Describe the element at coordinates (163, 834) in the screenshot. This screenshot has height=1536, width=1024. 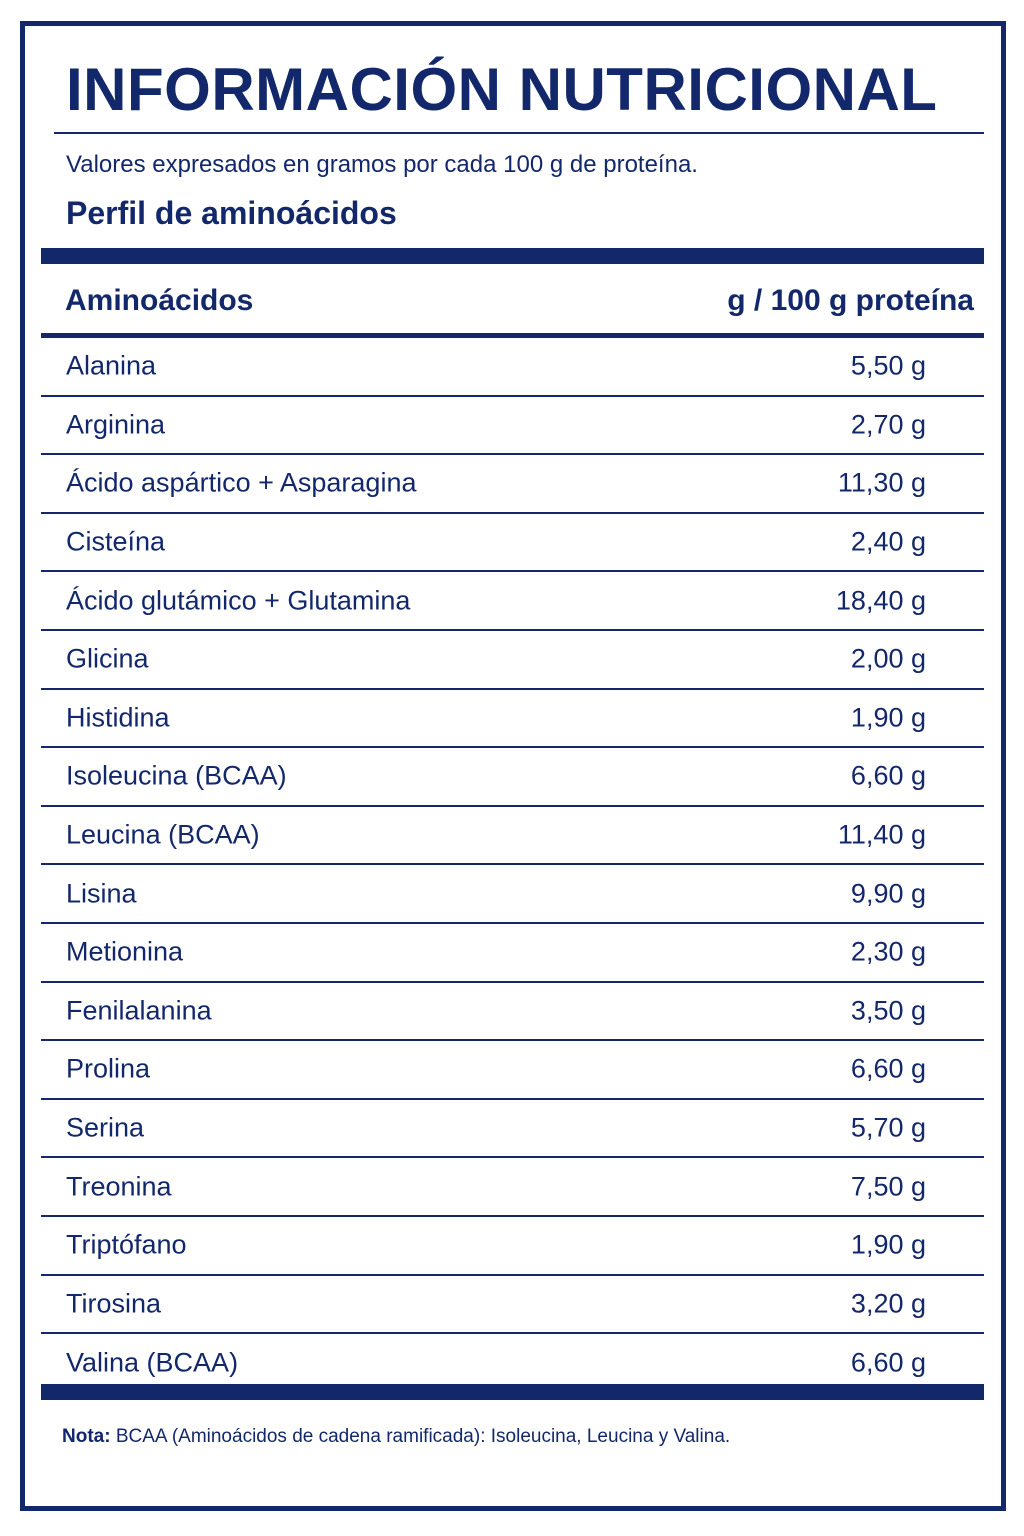
I see `row-name: Leucina (BCAA)` at that location.